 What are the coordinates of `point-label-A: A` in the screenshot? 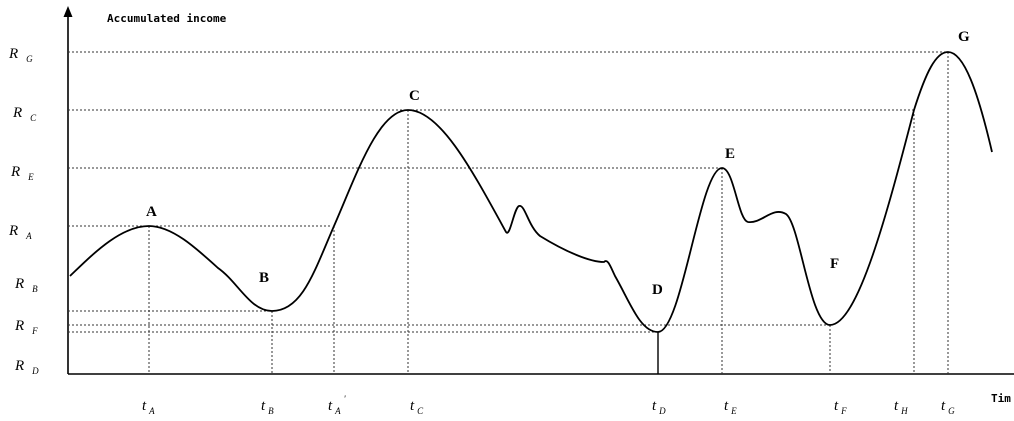 It's located at (151, 212).